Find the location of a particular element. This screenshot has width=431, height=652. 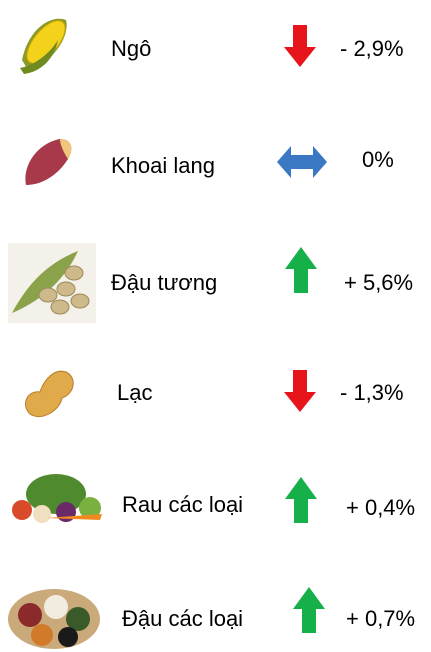

peanut-icon is located at coordinates (49, 394).